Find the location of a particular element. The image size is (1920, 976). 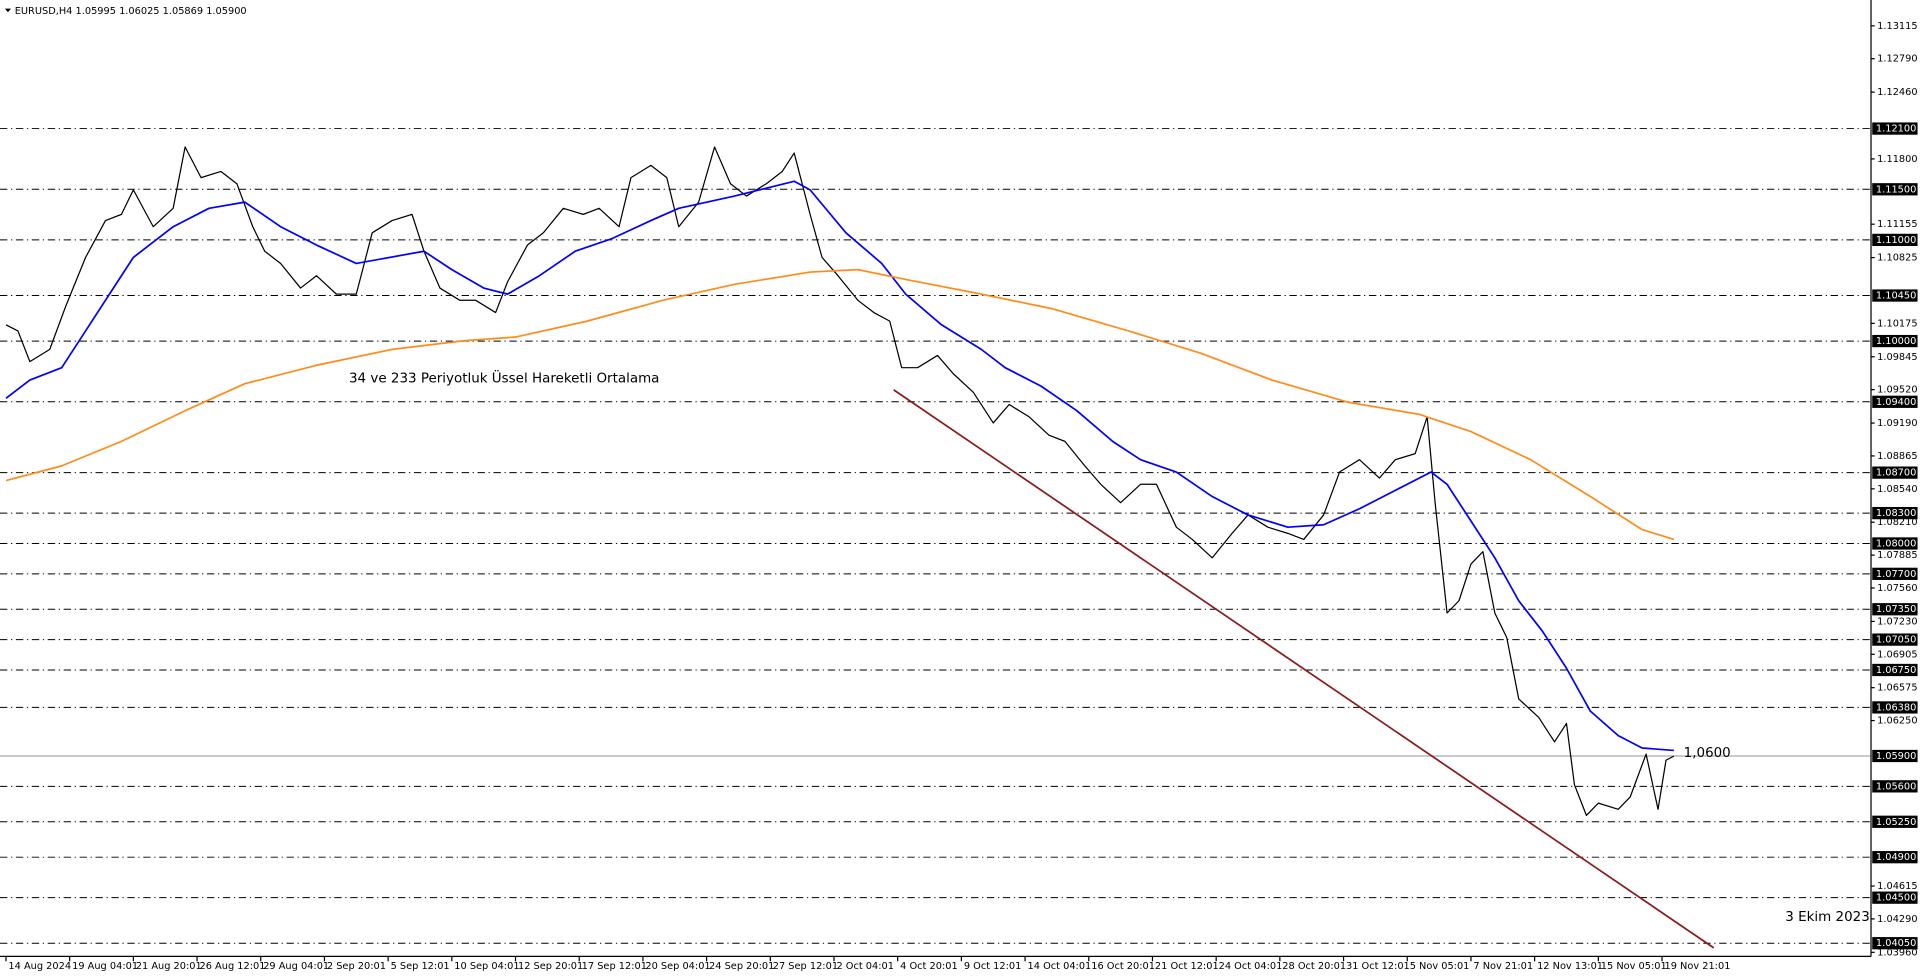

x-tick-label: 16 Oct 20:01 is located at coordinates (1123, 966).